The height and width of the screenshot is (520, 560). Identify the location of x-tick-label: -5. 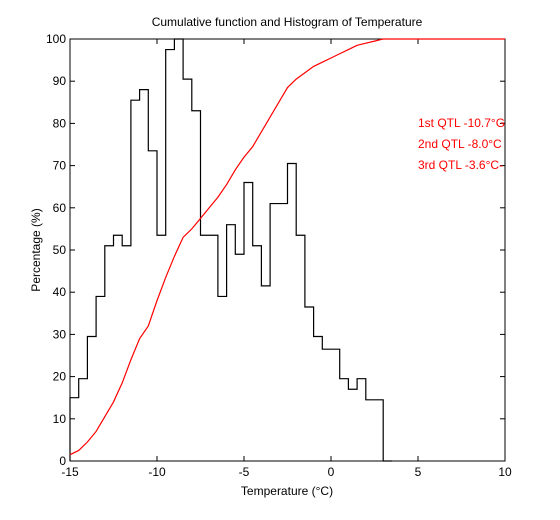
(244, 472).